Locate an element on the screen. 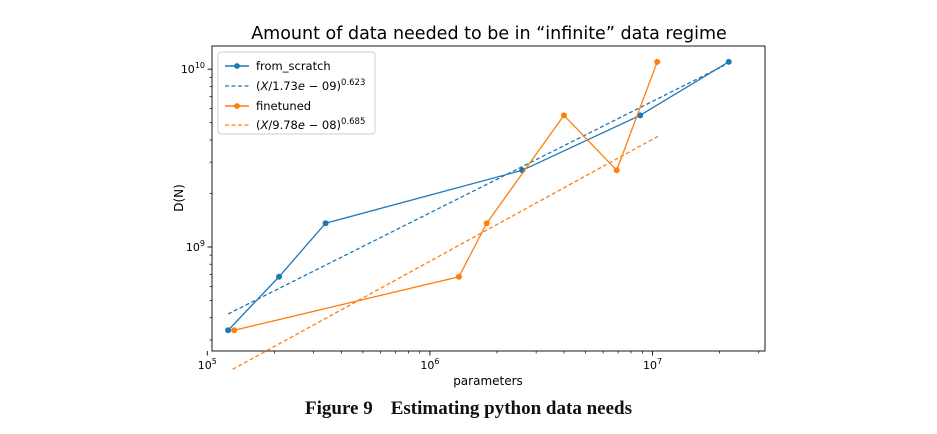  legend-label-finetuned: finetuned is located at coordinates (283, 106).